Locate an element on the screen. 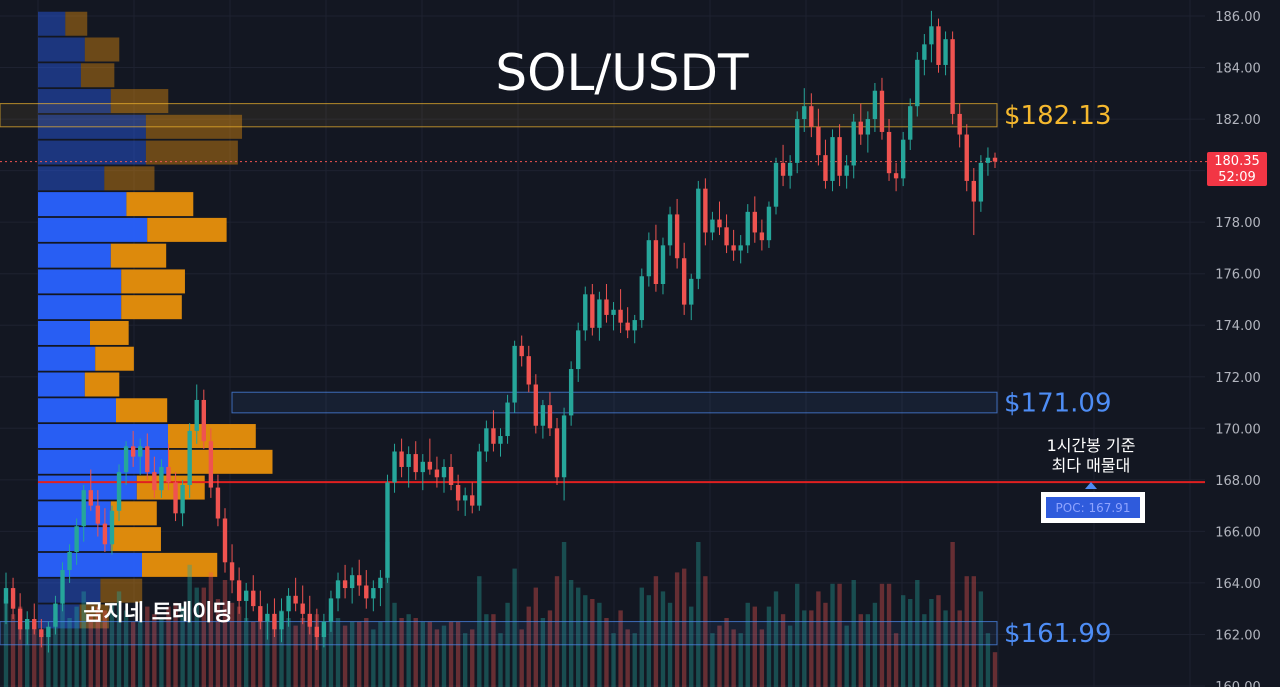  candle-countdown: 52:09 is located at coordinates (1236, 177).